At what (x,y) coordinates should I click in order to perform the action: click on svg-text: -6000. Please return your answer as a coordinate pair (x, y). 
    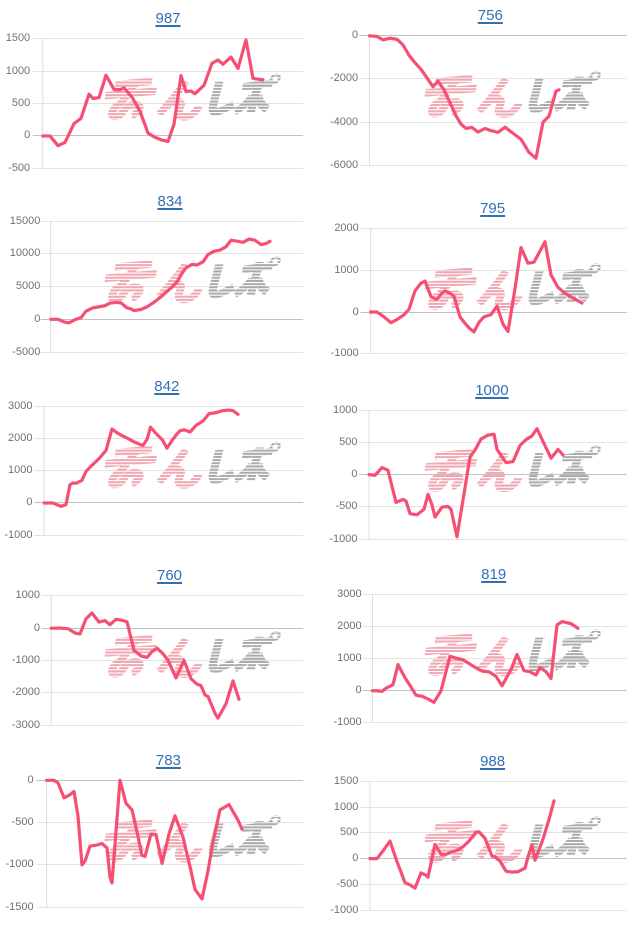
    Looking at the image, I should click on (344, 165).